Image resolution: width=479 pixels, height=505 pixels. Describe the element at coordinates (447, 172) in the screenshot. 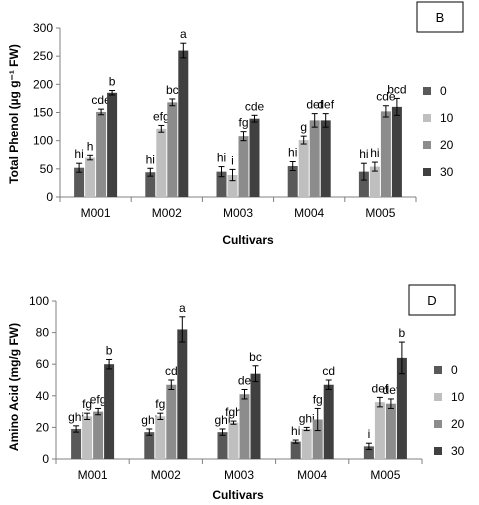

I see `panel-b-legend-label: 30` at that location.